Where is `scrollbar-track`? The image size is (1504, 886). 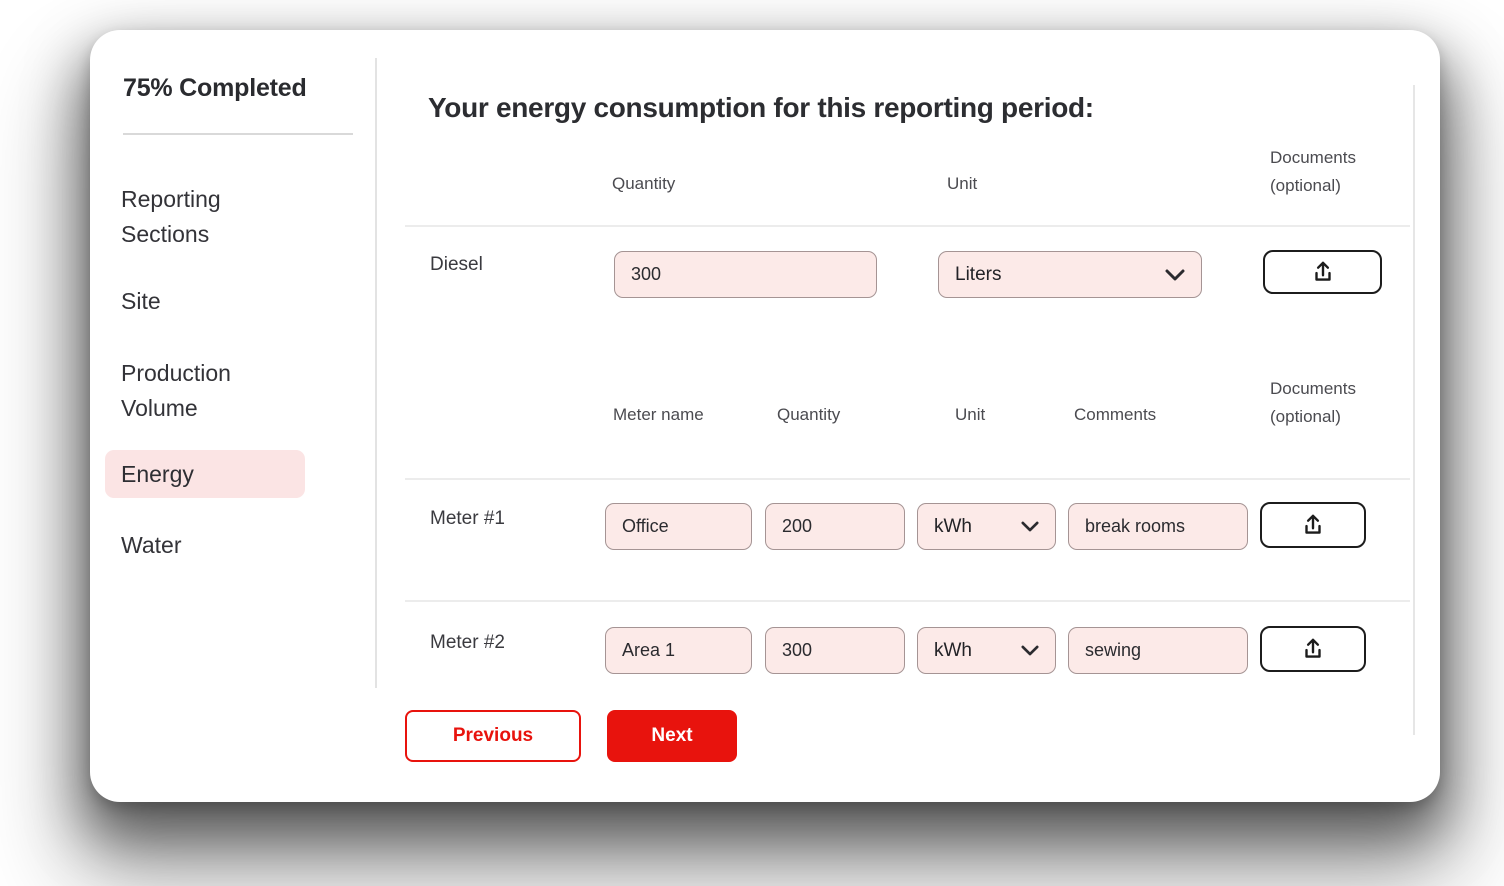 scrollbar-track is located at coordinates (1414, 410).